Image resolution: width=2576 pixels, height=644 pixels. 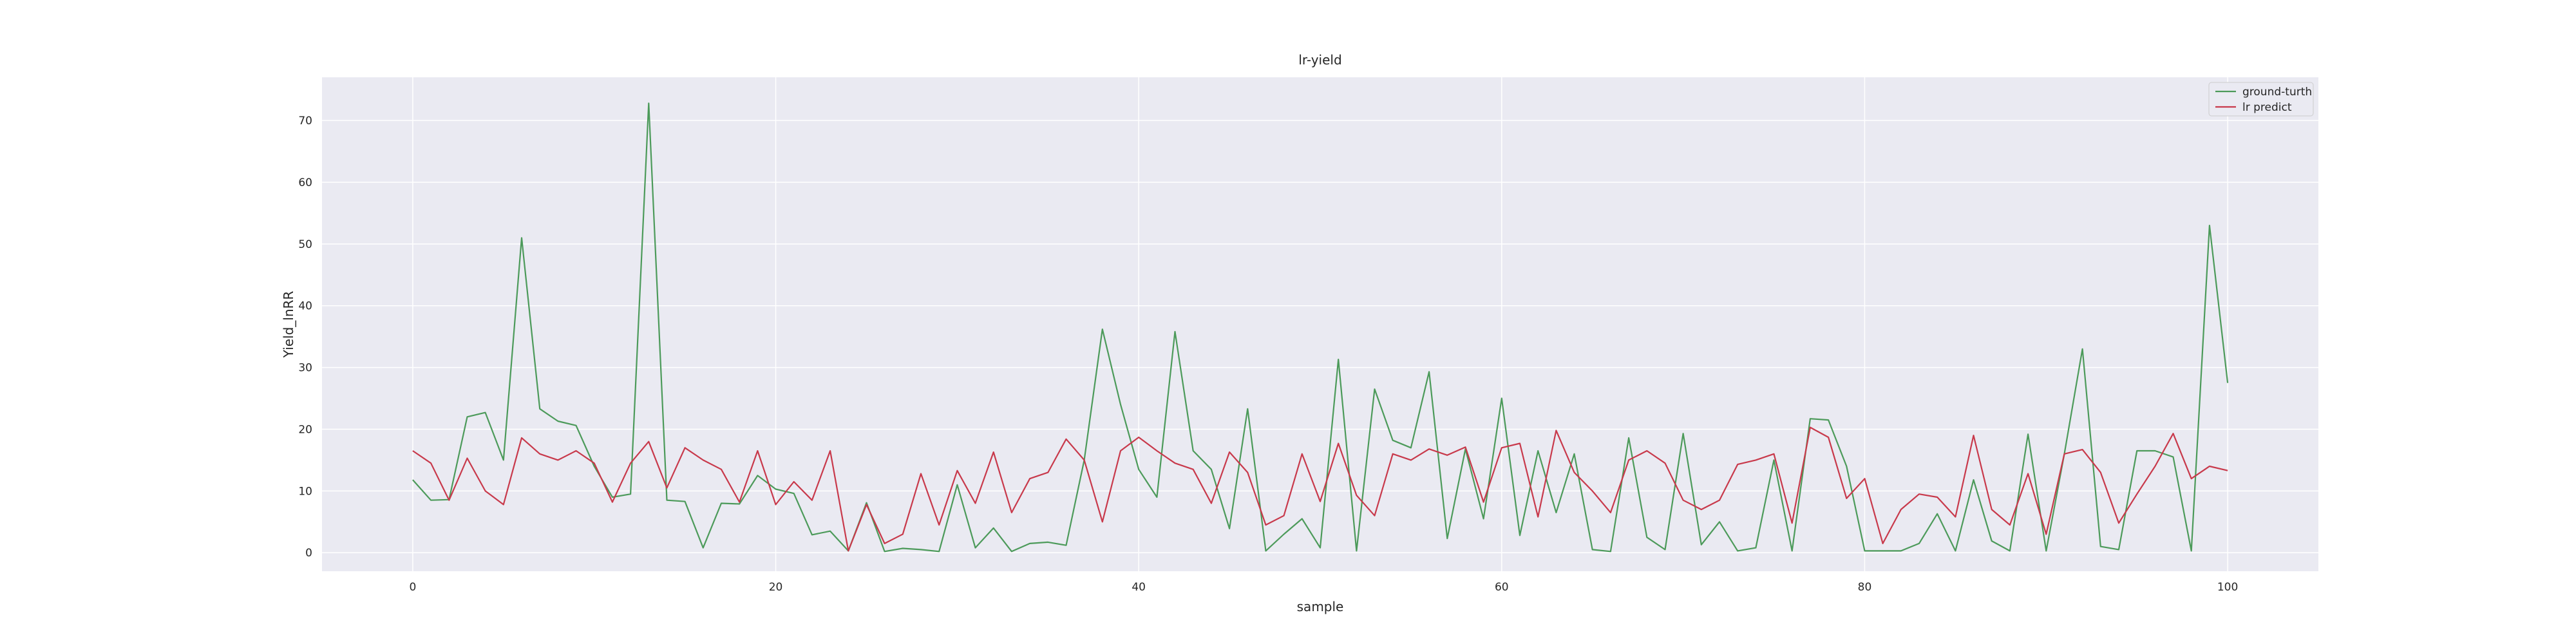 I want to click on y-tick-label: 10, so click(x=305, y=492).